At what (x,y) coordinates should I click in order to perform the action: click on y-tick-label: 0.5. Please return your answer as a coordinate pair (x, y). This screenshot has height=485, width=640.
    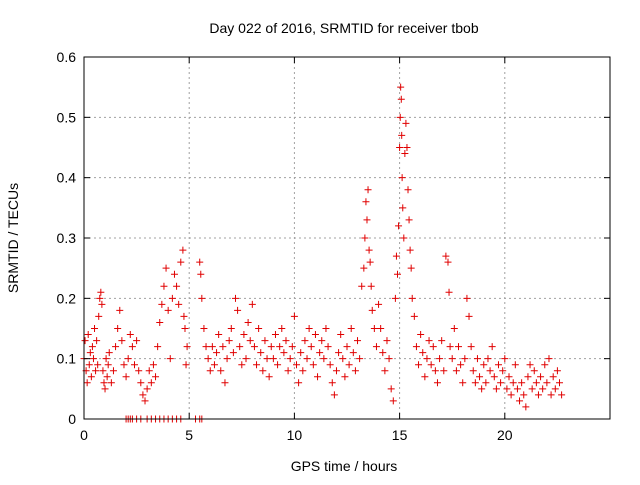
    Looking at the image, I should click on (67, 117).